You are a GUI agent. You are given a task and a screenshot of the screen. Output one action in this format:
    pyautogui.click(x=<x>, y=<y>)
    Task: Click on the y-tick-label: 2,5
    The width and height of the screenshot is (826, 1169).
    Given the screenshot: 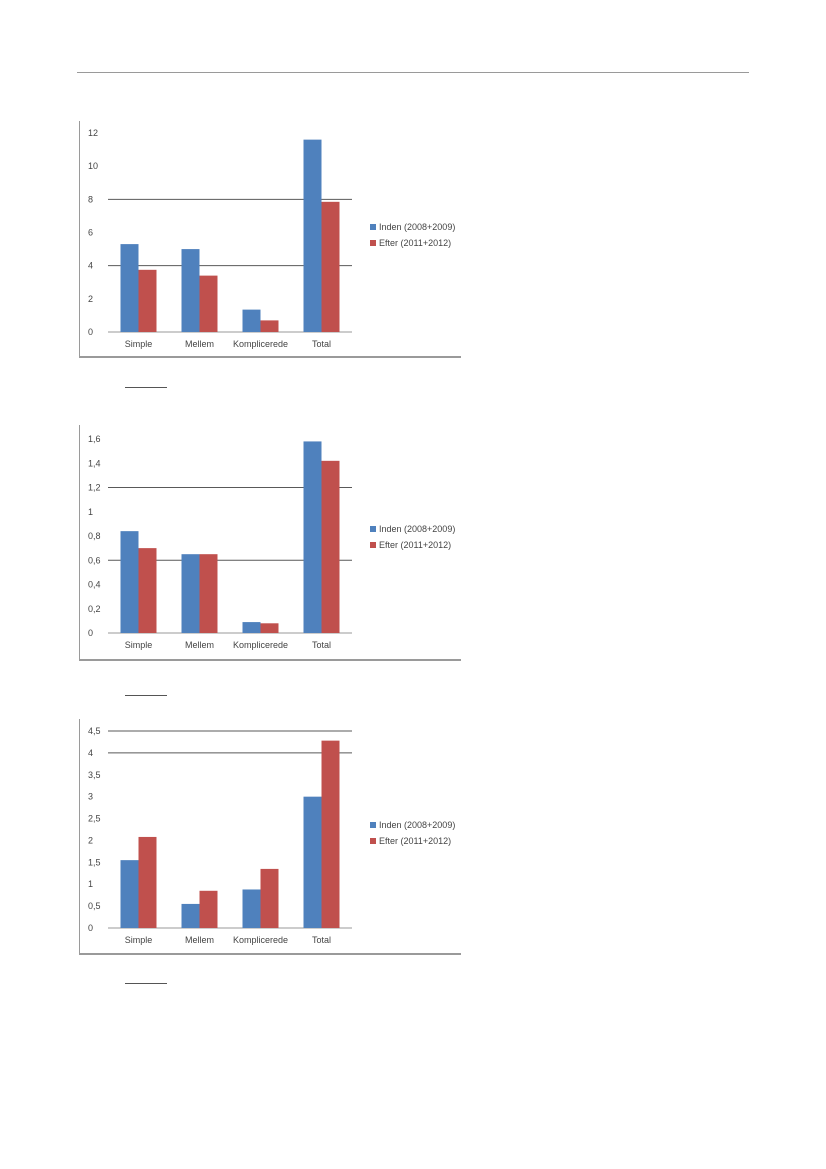 What is the action you would take?
    pyautogui.click(x=94, y=819)
    